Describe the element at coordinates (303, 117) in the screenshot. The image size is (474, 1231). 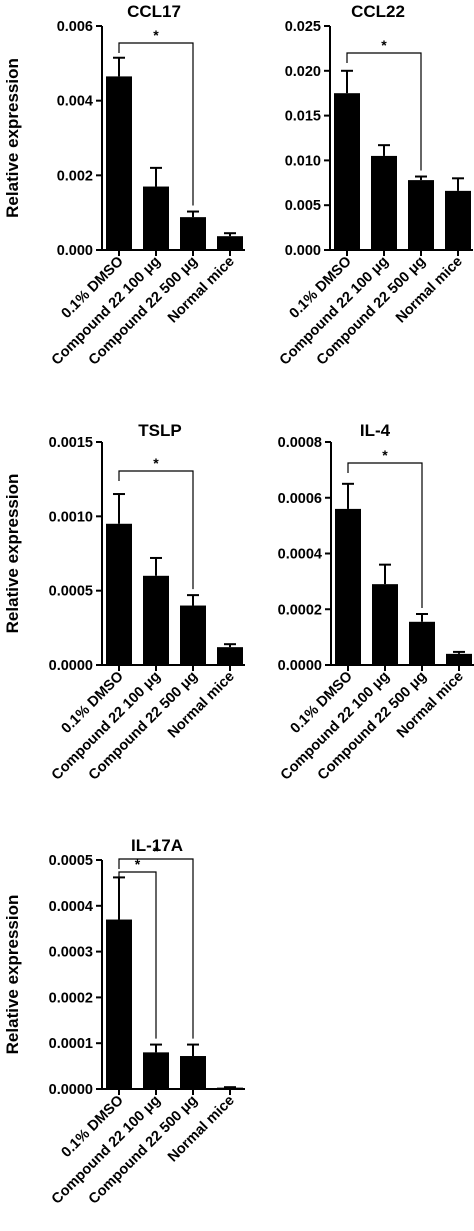
I see `y-tick-label: 0.015` at that location.